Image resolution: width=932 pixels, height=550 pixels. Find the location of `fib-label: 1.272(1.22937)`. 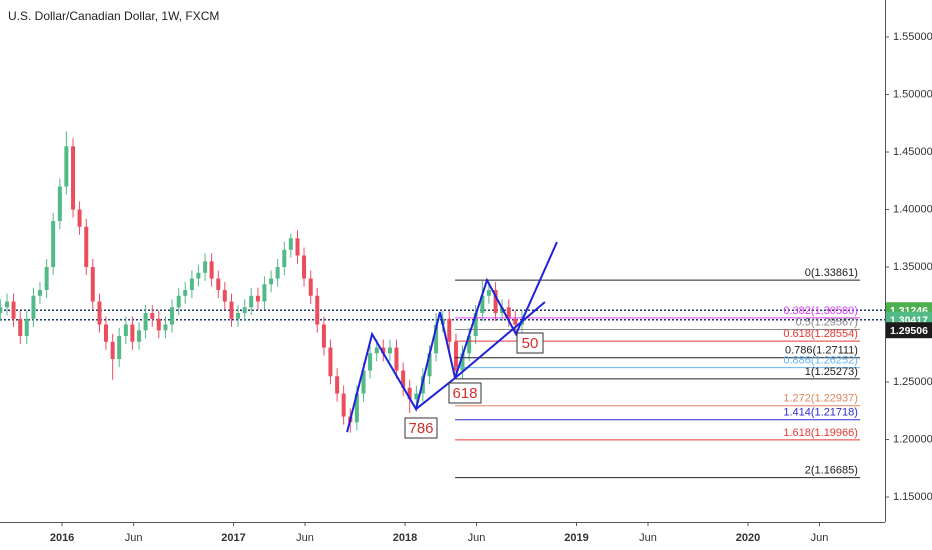

fib-label: 1.272(1.22937) is located at coordinates (820, 399).